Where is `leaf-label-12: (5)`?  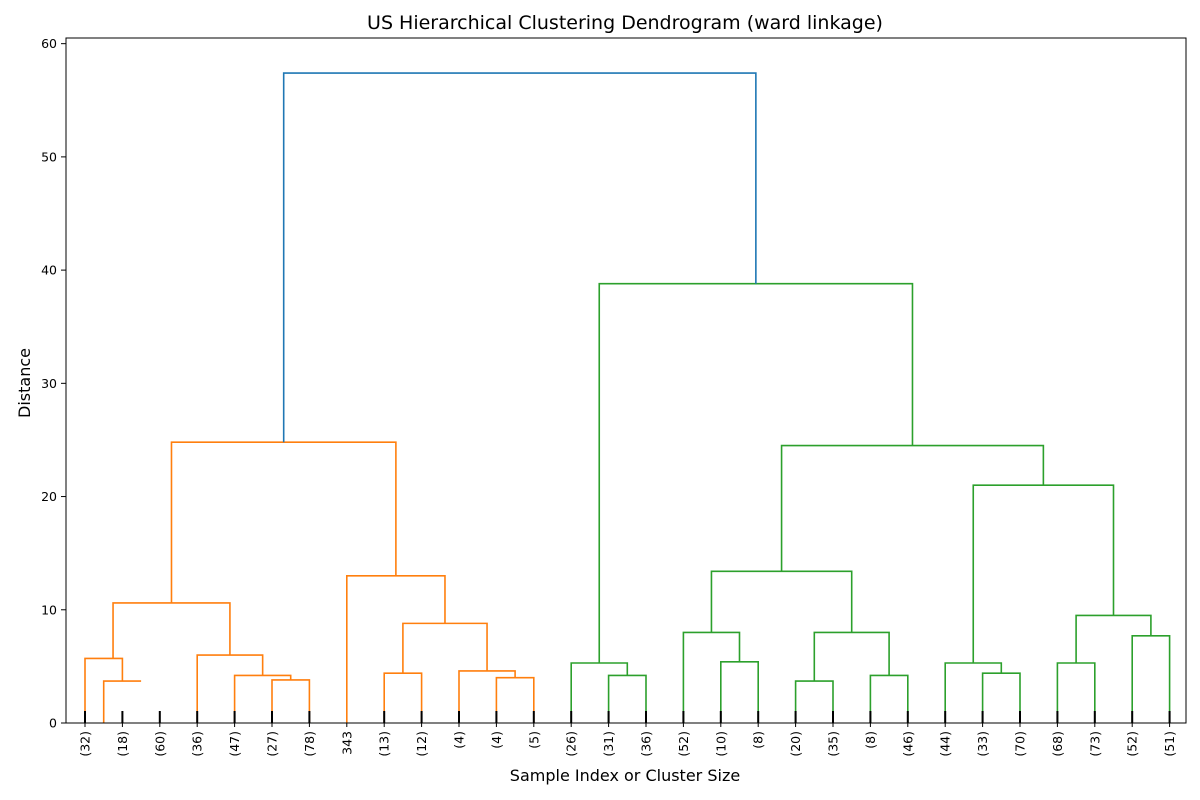
leaf-label-12: (5) is located at coordinates (533, 740).